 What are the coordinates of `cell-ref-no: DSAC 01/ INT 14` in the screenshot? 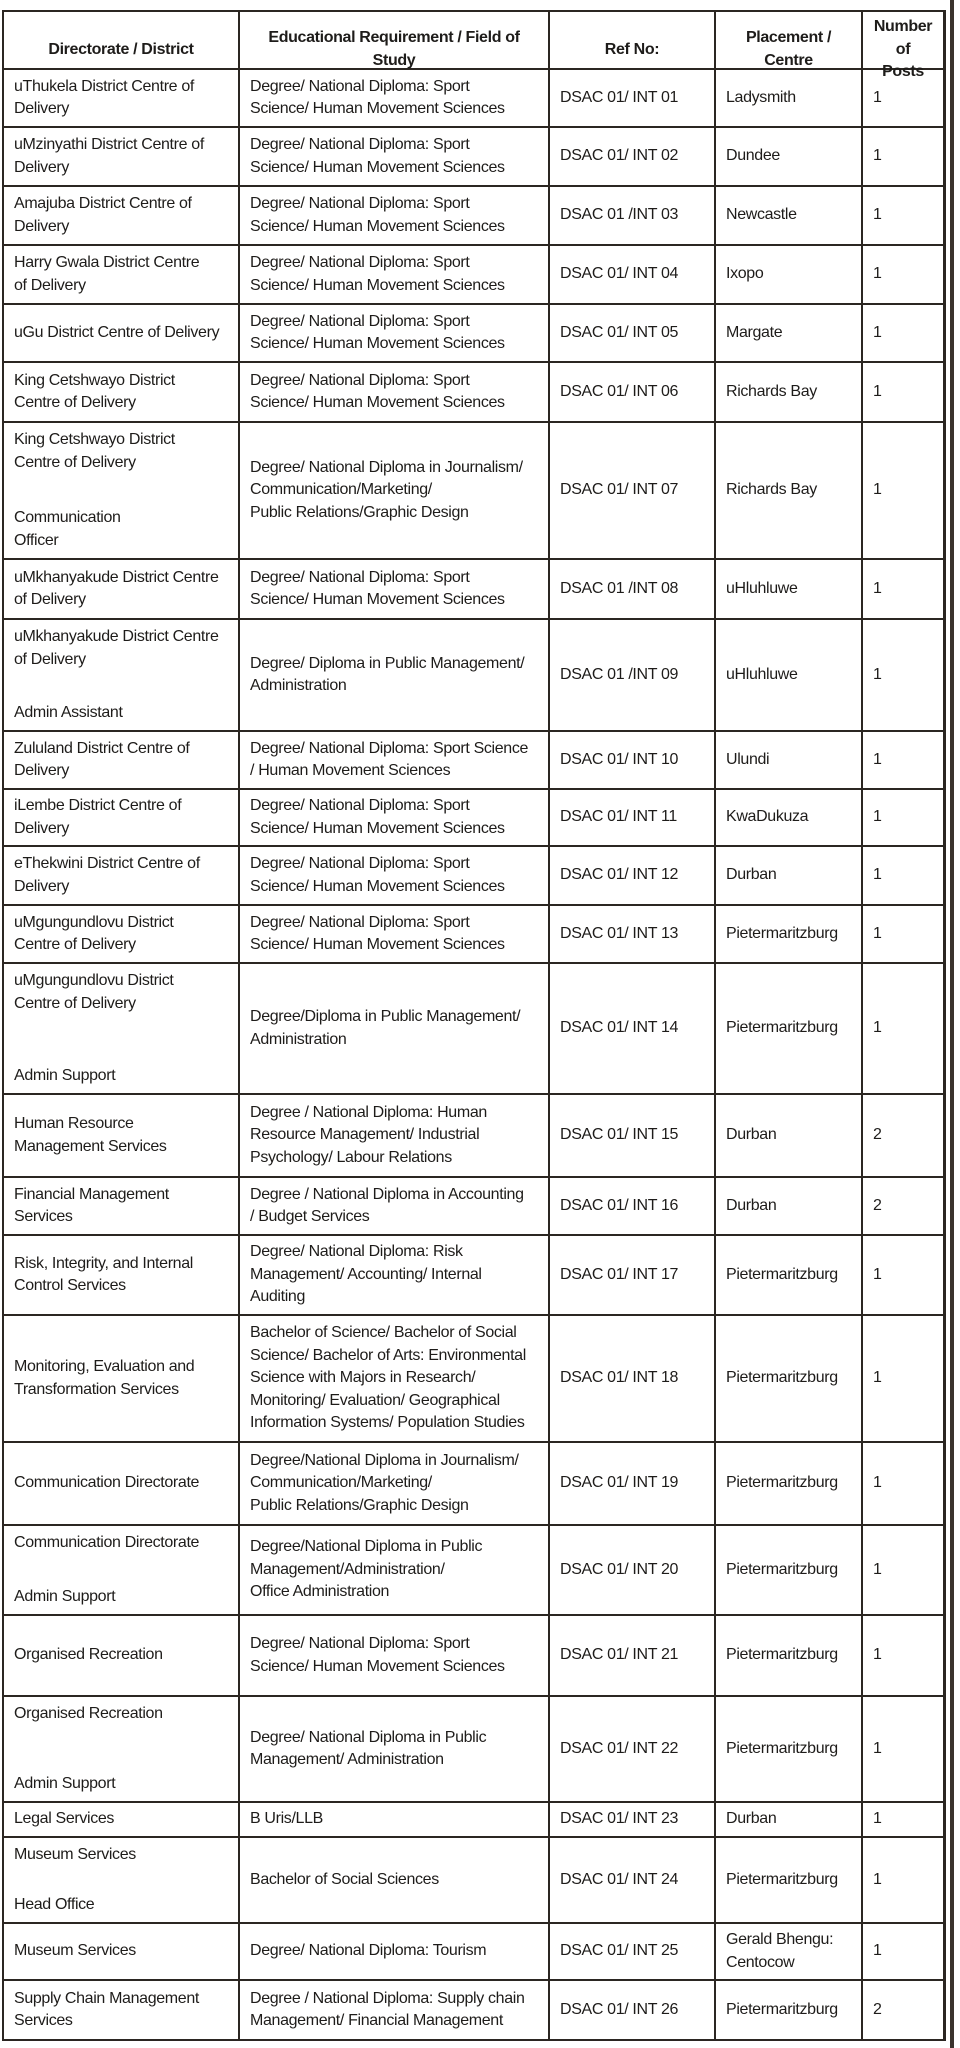 It's located at (633, 1028).